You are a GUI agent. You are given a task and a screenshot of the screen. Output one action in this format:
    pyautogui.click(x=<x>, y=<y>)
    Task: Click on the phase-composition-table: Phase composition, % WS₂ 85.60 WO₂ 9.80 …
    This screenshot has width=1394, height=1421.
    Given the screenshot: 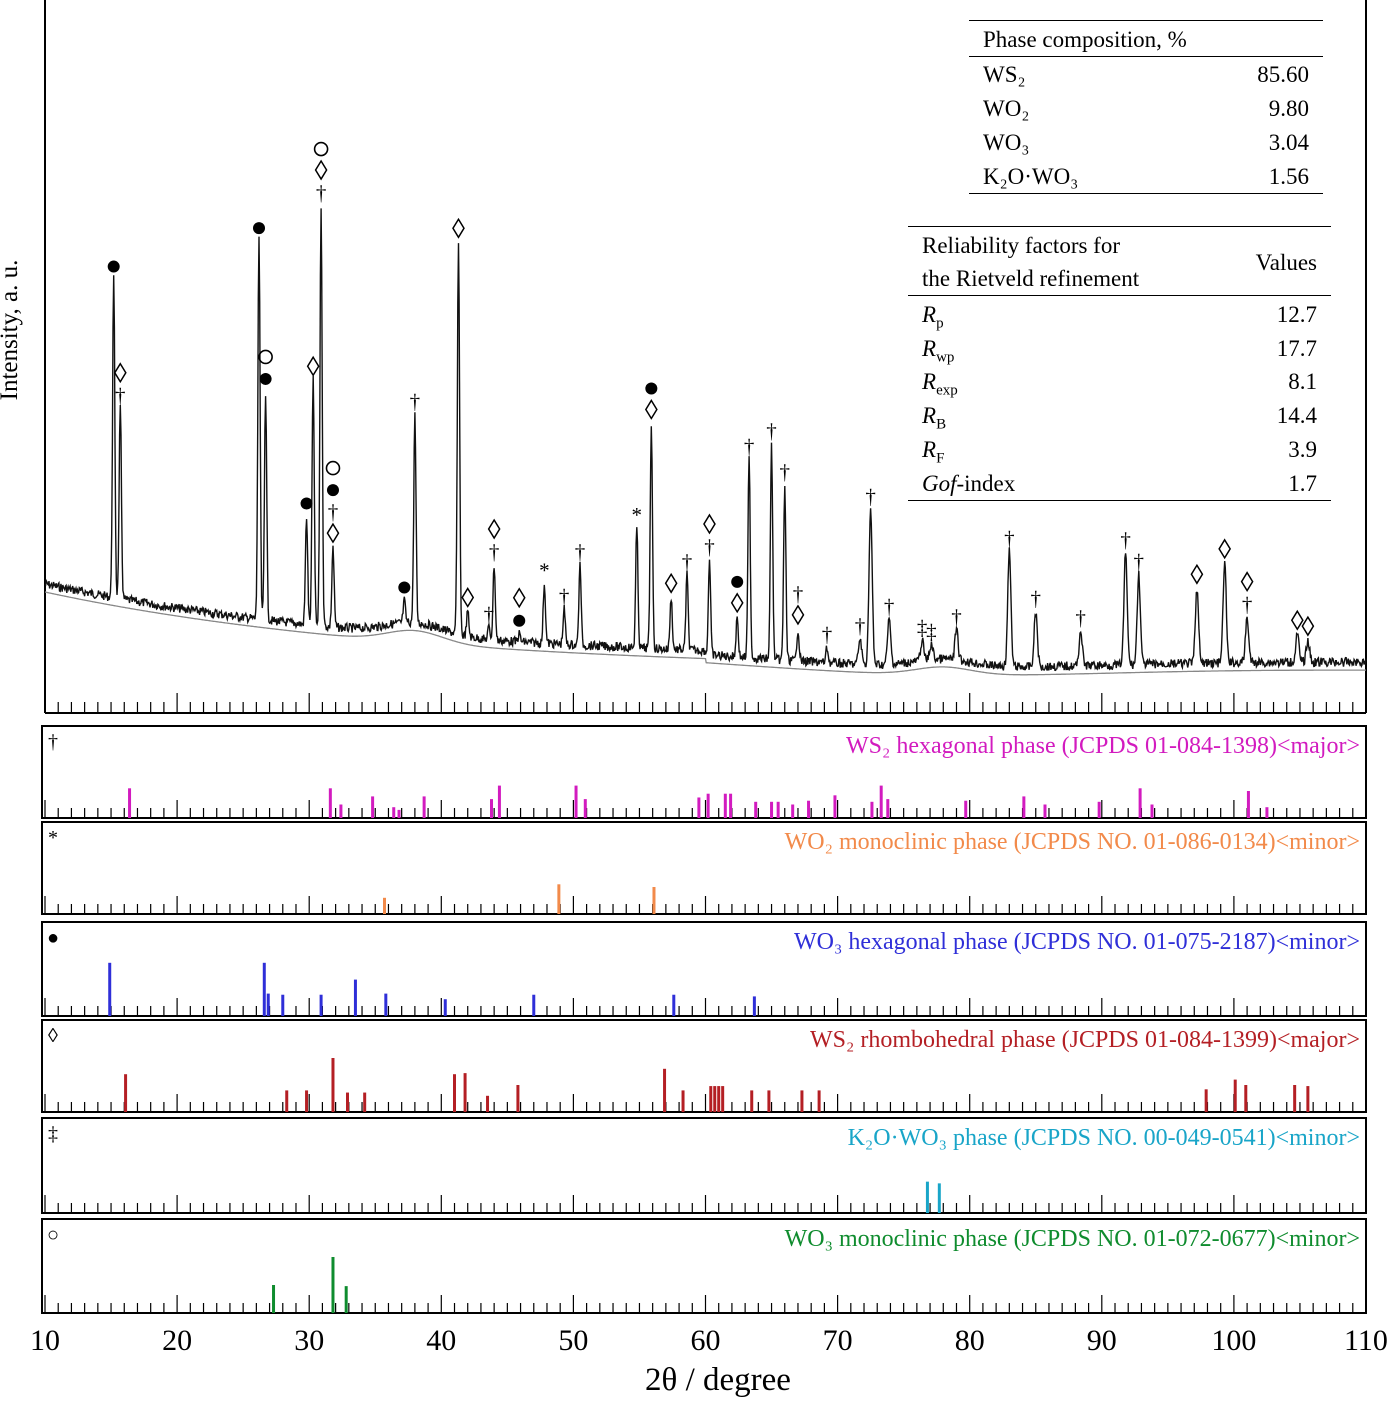 What is the action you would take?
    pyautogui.click(x=1146, y=107)
    